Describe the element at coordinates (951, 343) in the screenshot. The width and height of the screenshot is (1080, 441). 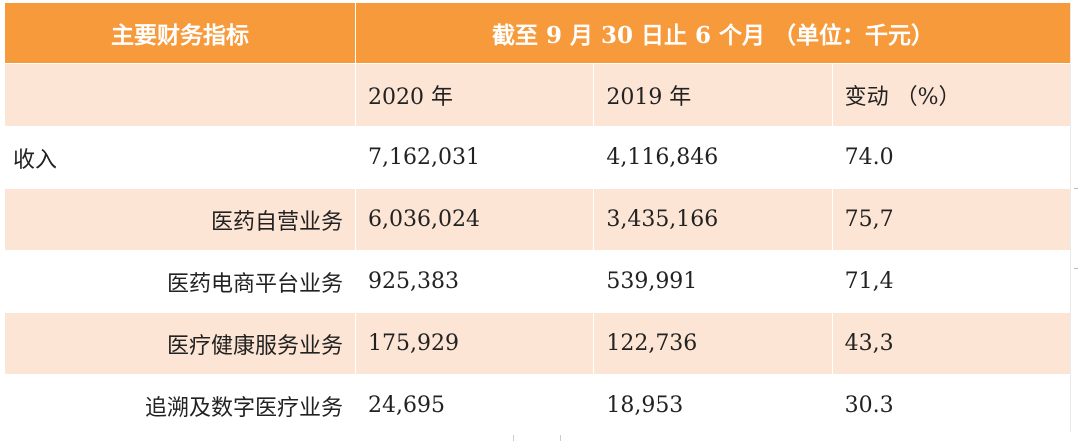
I see `cell-value-change: 43,3` at that location.